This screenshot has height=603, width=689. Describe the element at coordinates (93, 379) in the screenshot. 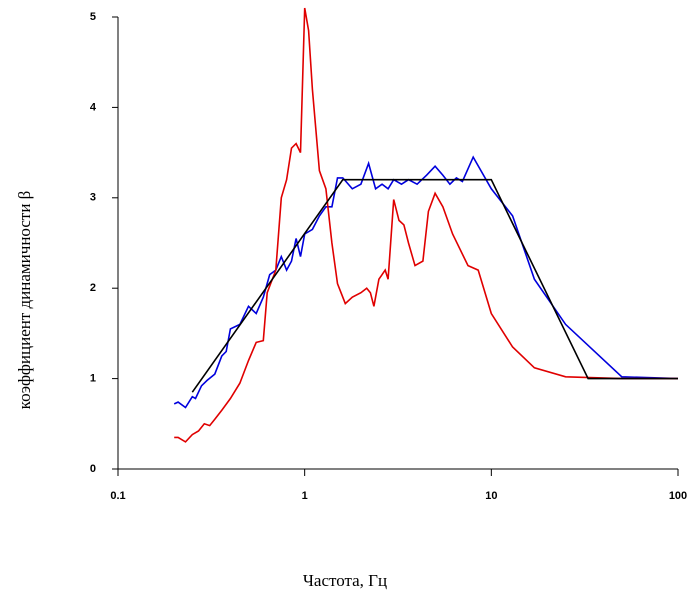

I see `y-tick-label: 1` at that location.